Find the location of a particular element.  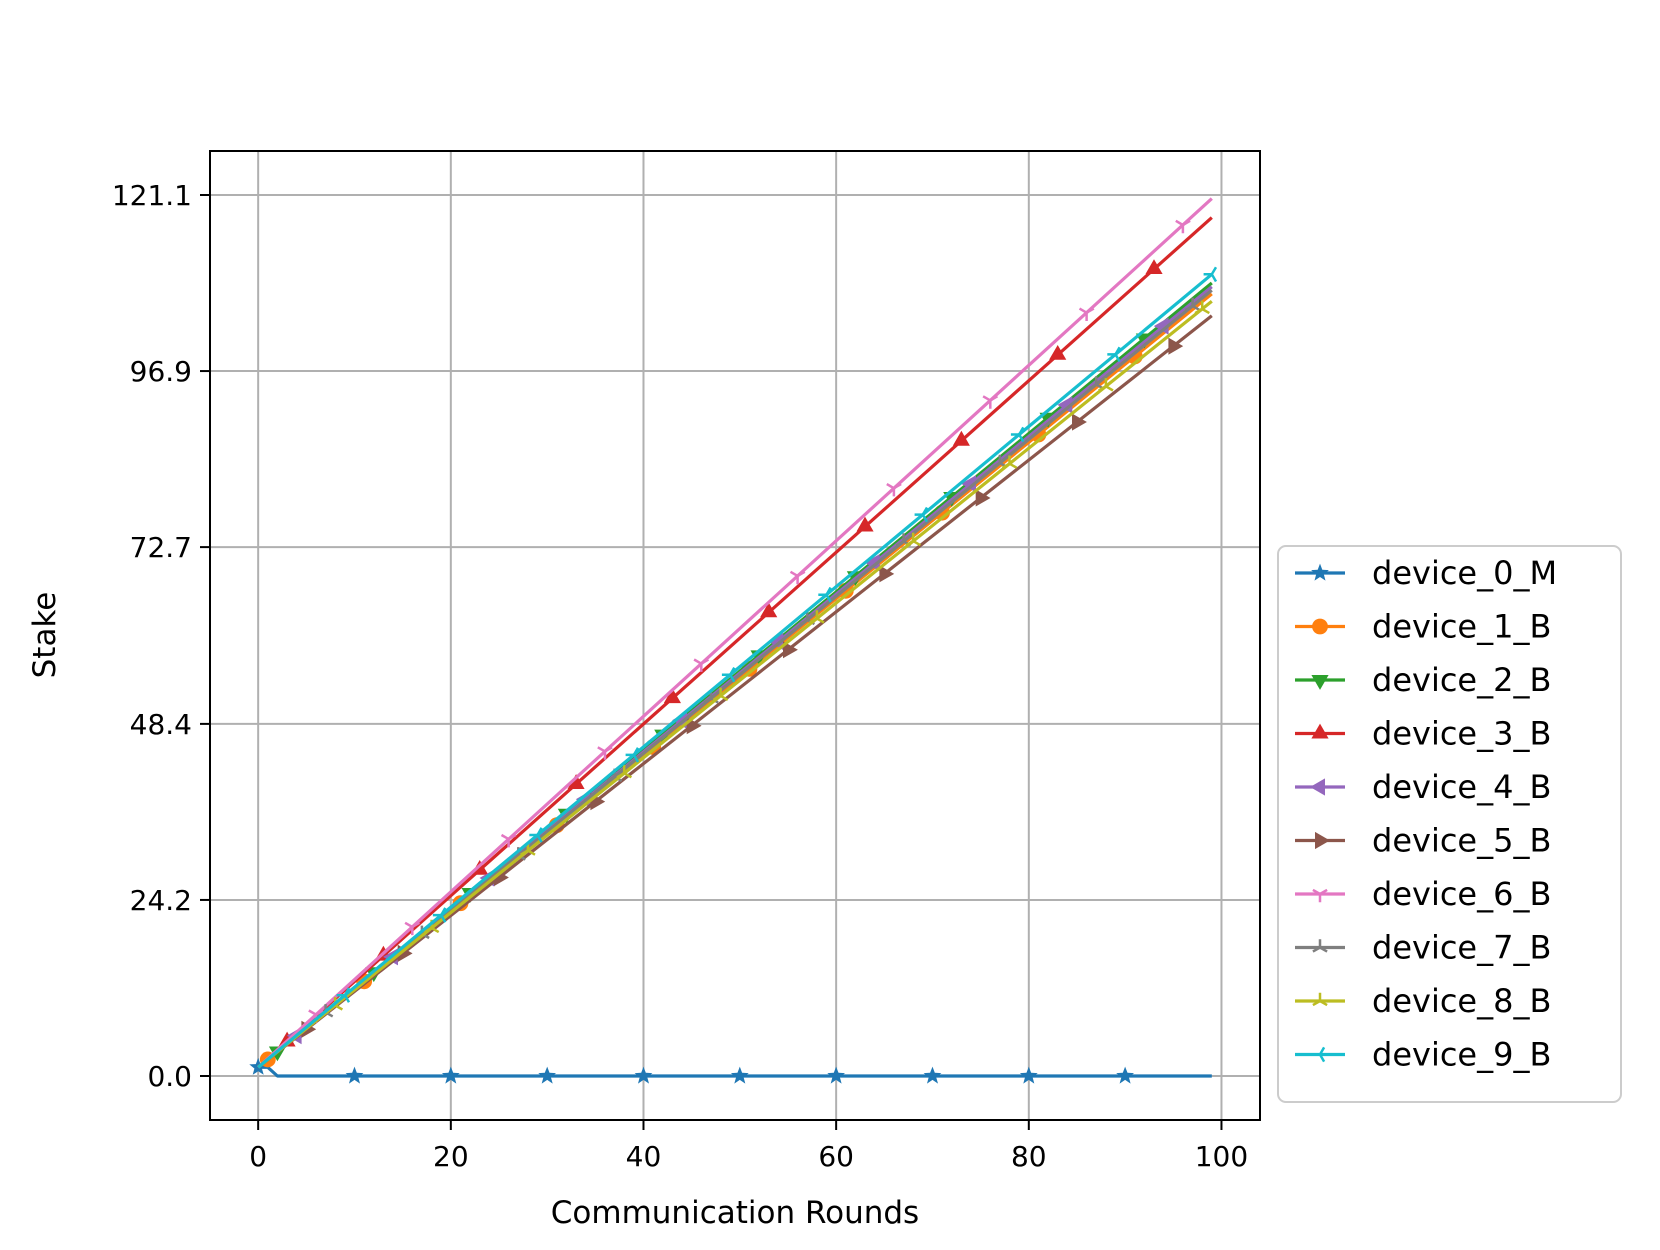

legend-label: device_4_B is located at coordinates (1461, 787).